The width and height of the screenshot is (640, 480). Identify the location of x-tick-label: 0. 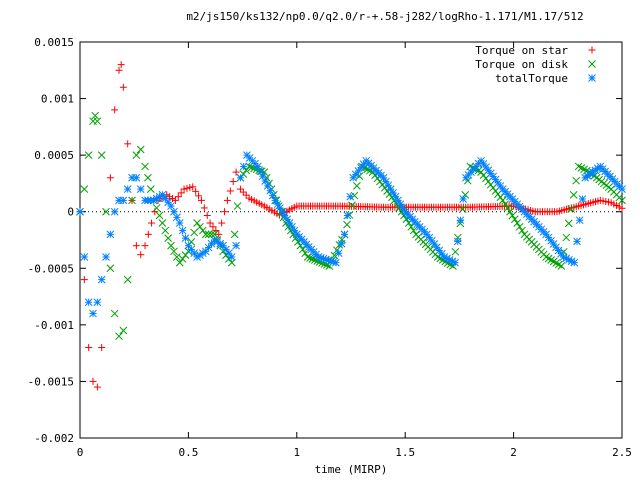
(80, 452).